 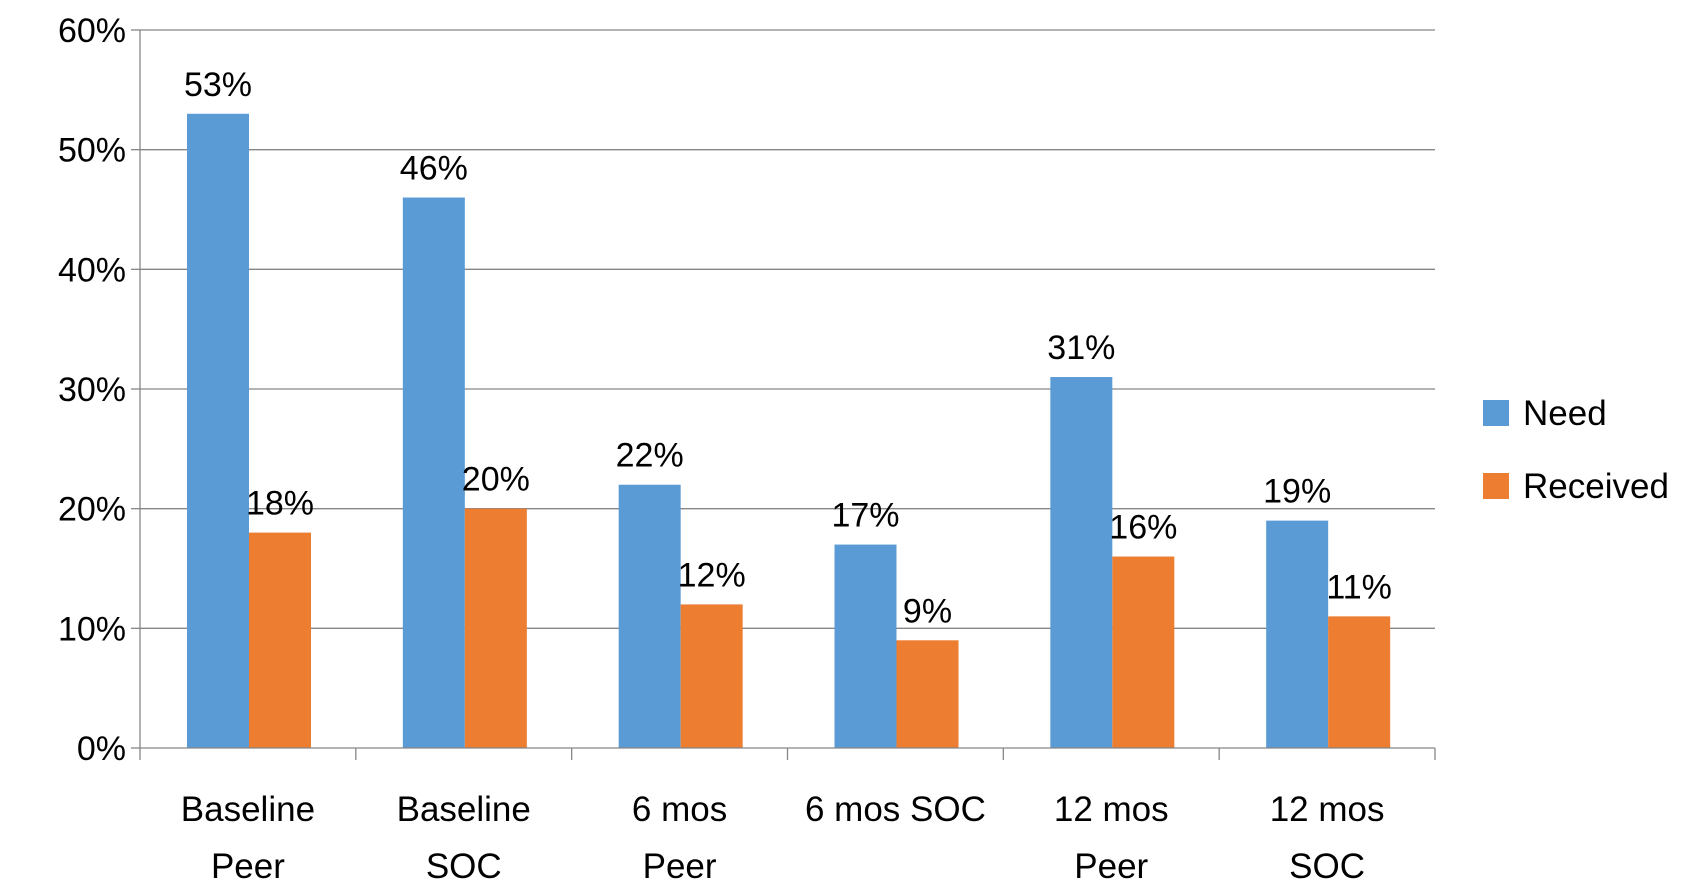 What do you see at coordinates (650, 456) in the screenshot?
I see `data-label-need: 22%` at bounding box center [650, 456].